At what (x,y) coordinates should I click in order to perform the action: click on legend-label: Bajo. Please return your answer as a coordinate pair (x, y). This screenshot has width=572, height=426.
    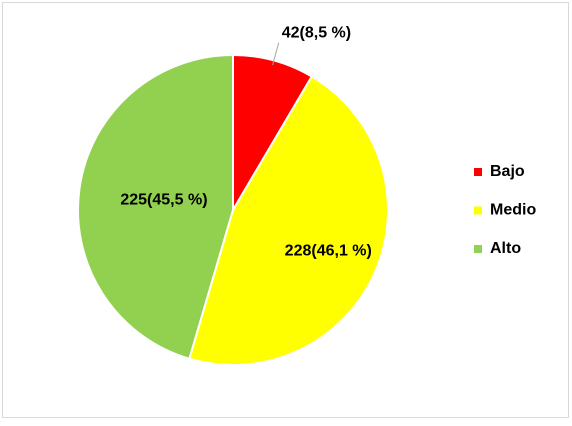
    Looking at the image, I should click on (507, 171).